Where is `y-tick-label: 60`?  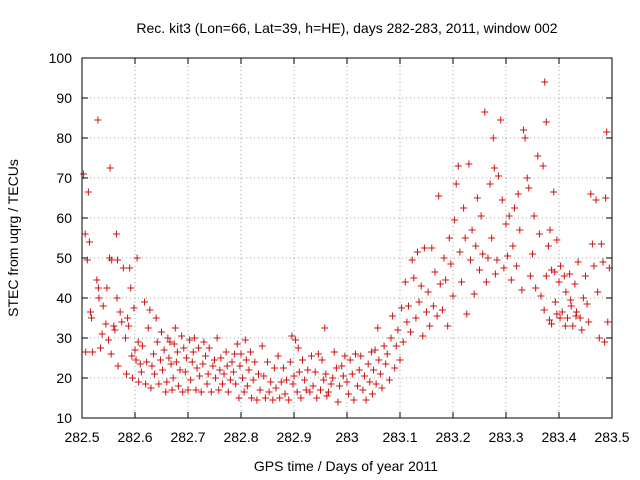 y-tick-label: 60 is located at coordinates (64, 218).